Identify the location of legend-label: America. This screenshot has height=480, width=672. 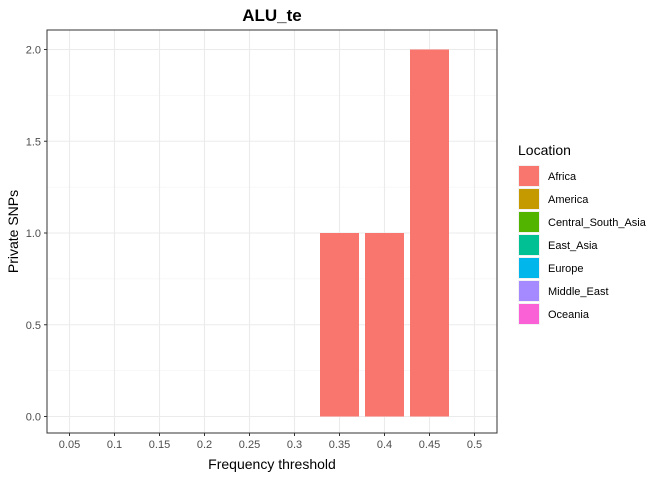
(568, 200).